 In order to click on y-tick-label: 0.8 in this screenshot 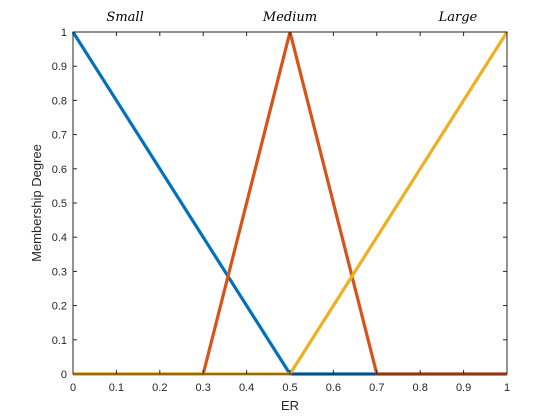, I will do `click(59, 101)`.